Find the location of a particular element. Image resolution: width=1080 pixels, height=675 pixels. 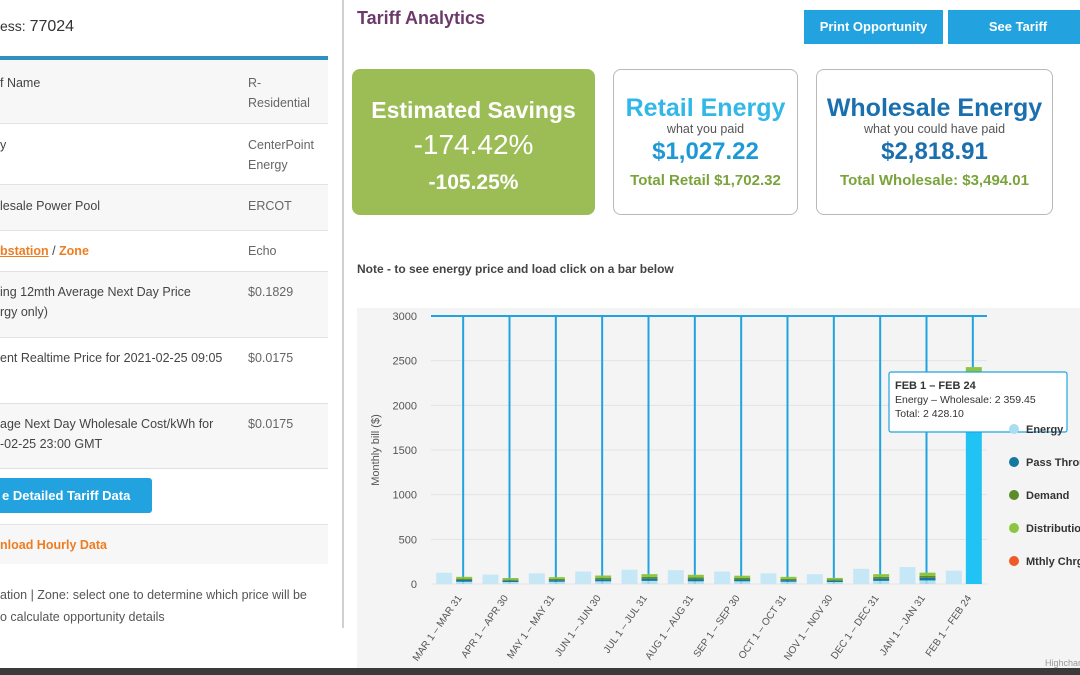

tooltip-box is located at coordinates (978, 402).